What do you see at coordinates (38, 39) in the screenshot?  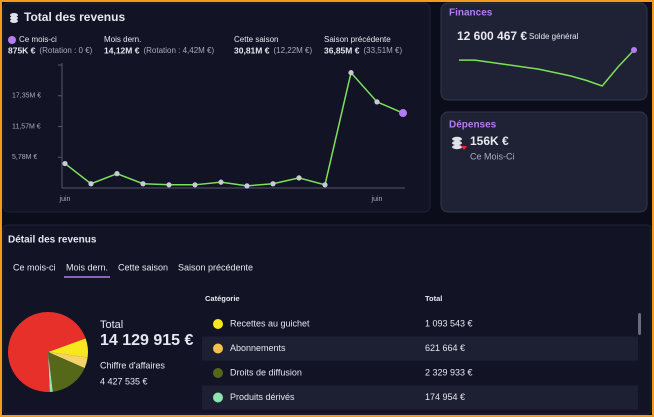 I see `stat-label: Ce mois-ci` at bounding box center [38, 39].